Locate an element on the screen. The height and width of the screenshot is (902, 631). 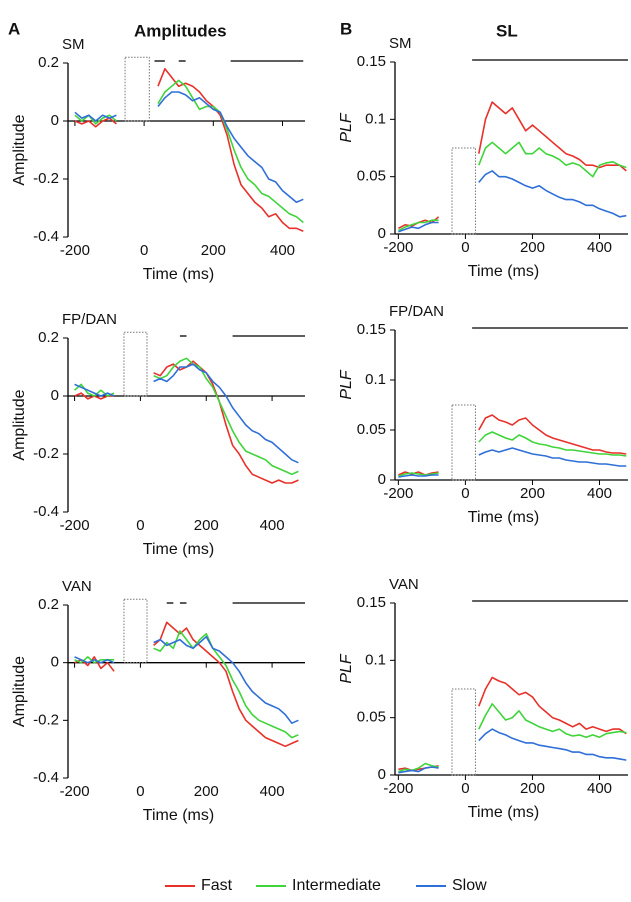
panel-label: B is located at coordinates (346, 28).